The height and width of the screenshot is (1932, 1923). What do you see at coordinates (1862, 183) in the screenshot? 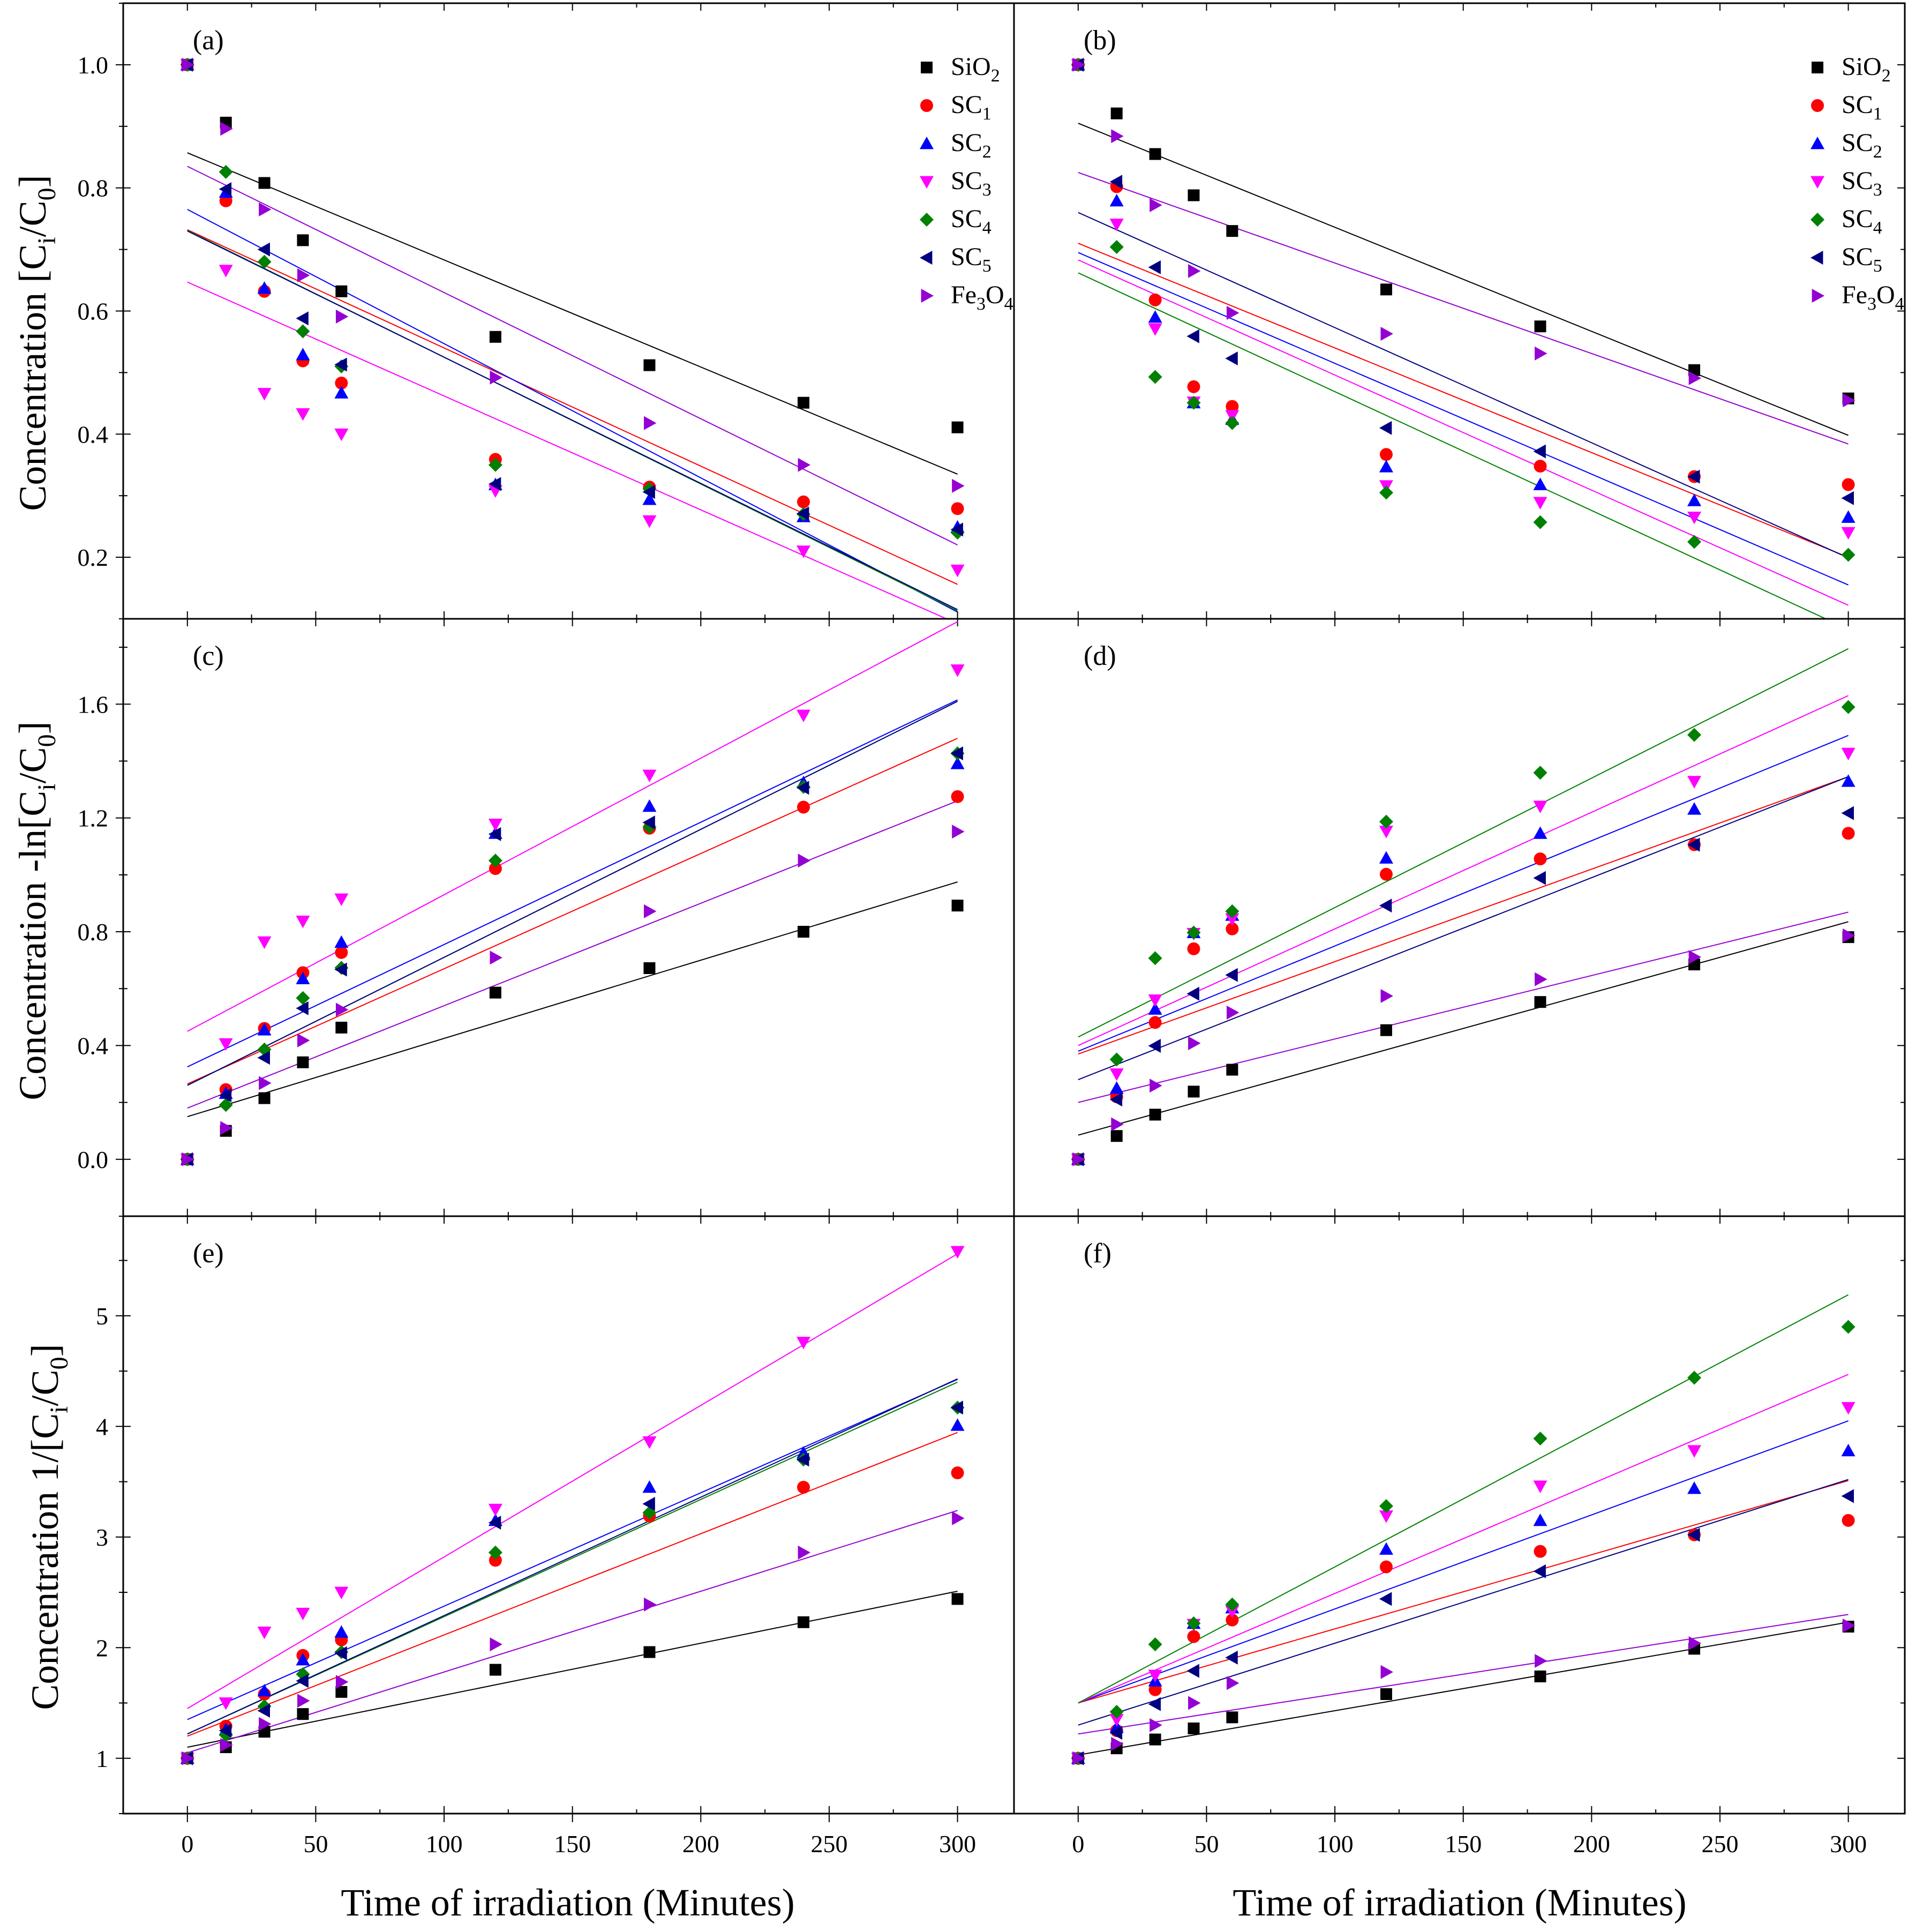
I see `legend-label-sc3: SC3` at bounding box center [1862, 183].